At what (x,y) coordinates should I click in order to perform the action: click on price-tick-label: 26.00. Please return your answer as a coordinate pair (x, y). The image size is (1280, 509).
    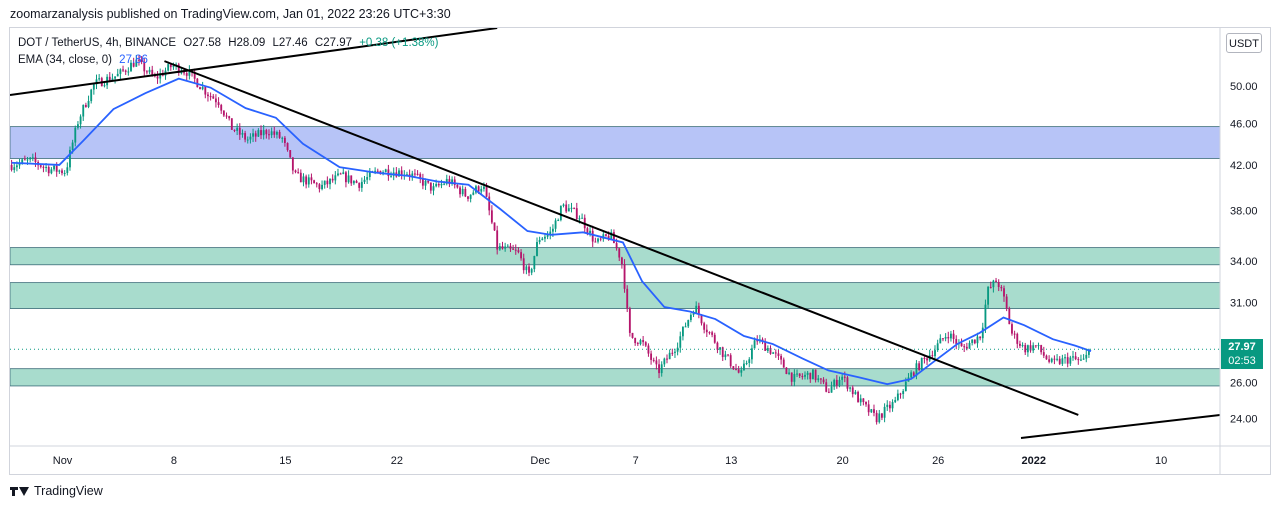
    Looking at the image, I should click on (1244, 383).